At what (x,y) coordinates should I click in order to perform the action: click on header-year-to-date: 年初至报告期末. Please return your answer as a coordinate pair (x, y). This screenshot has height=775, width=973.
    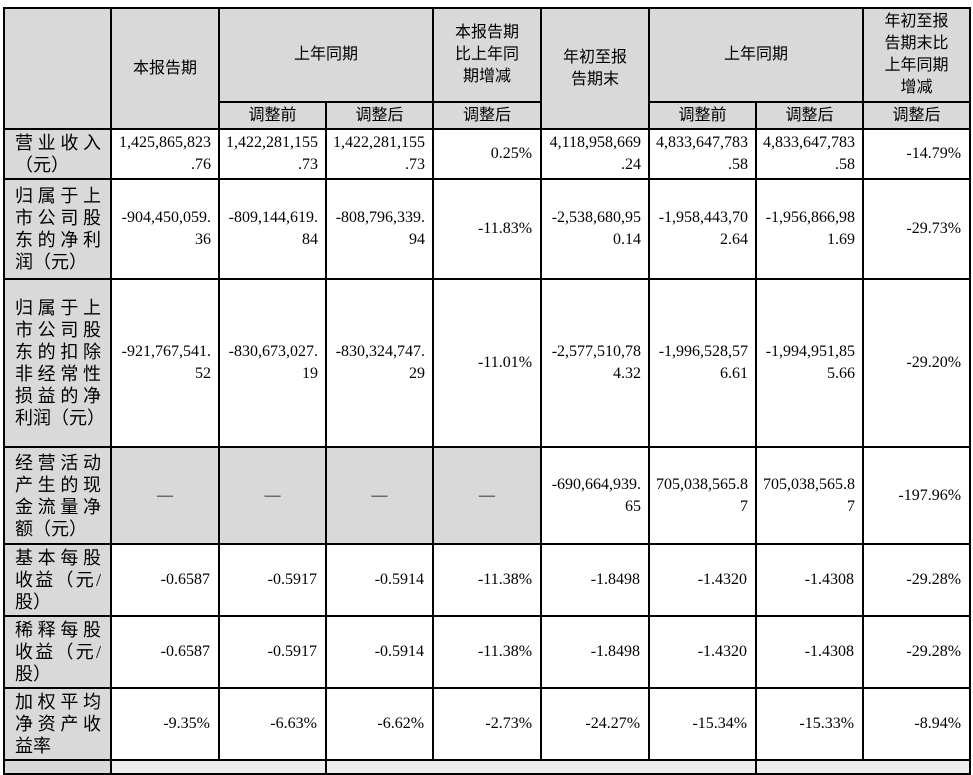
    Looking at the image, I should click on (595, 68).